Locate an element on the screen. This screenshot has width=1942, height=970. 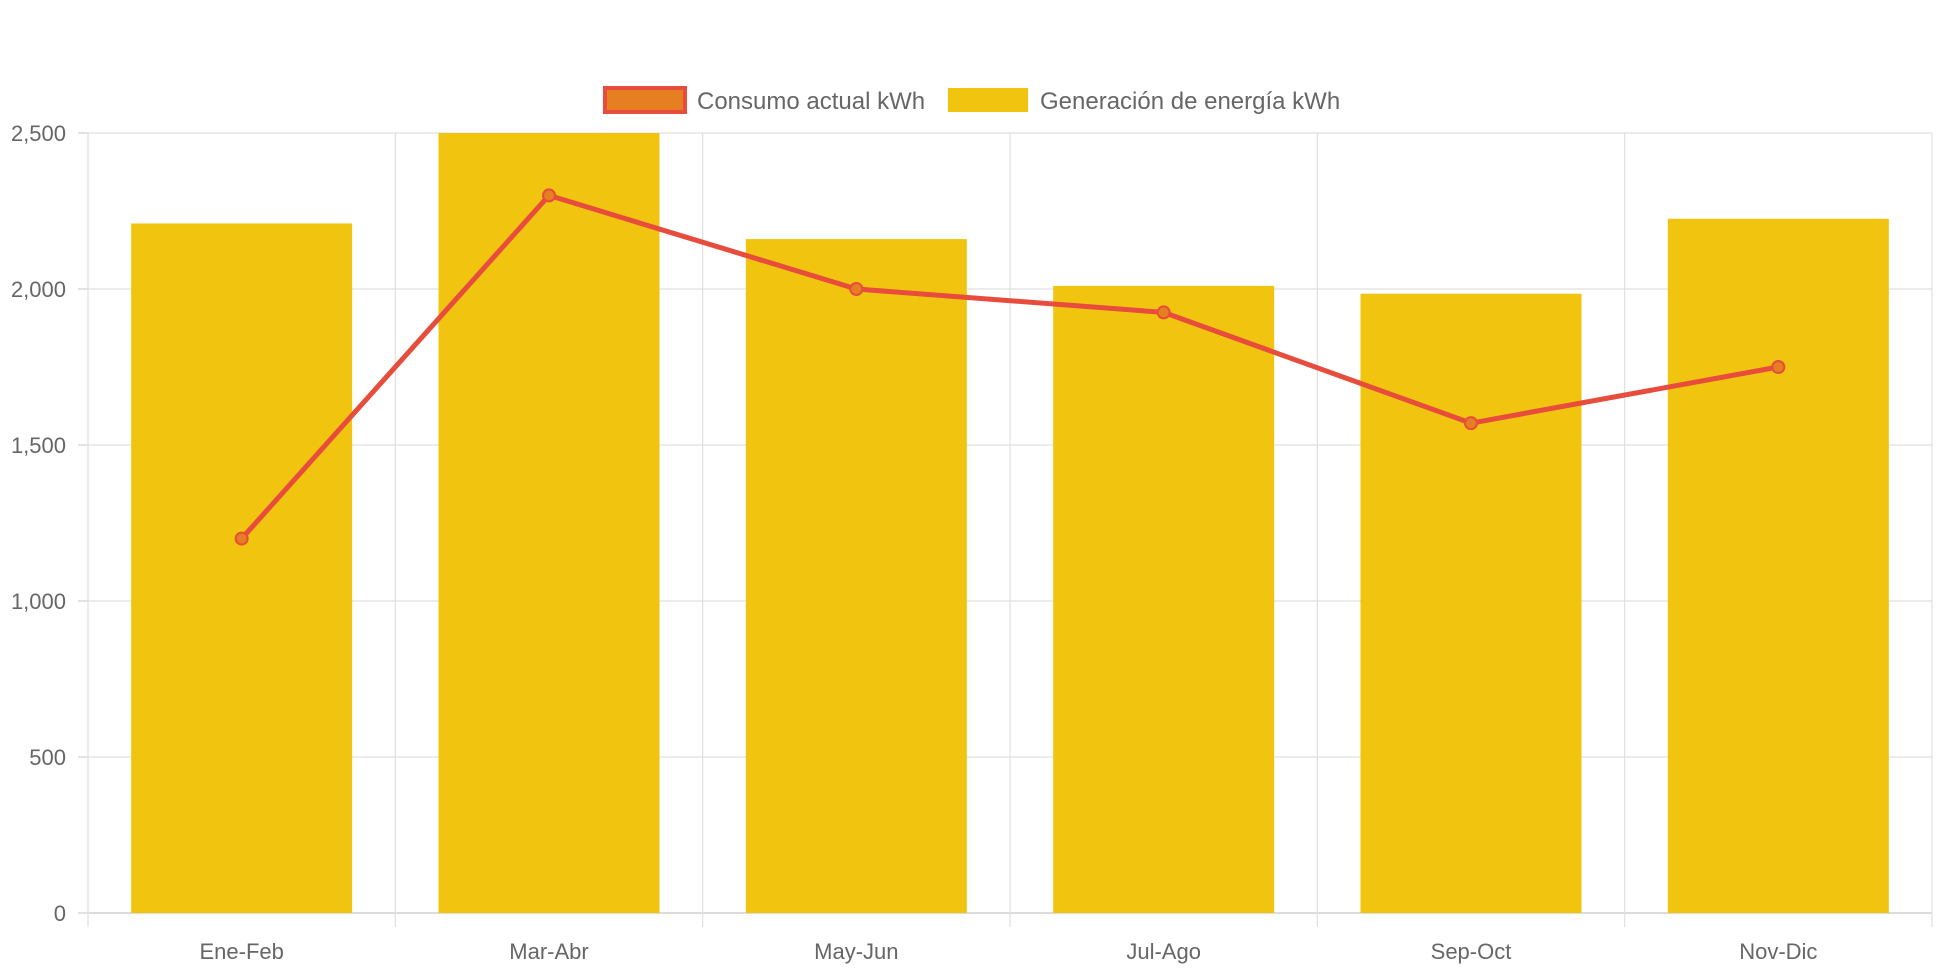
legend-item-generacion: Generación de energía kWh is located at coordinates (1144, 101).